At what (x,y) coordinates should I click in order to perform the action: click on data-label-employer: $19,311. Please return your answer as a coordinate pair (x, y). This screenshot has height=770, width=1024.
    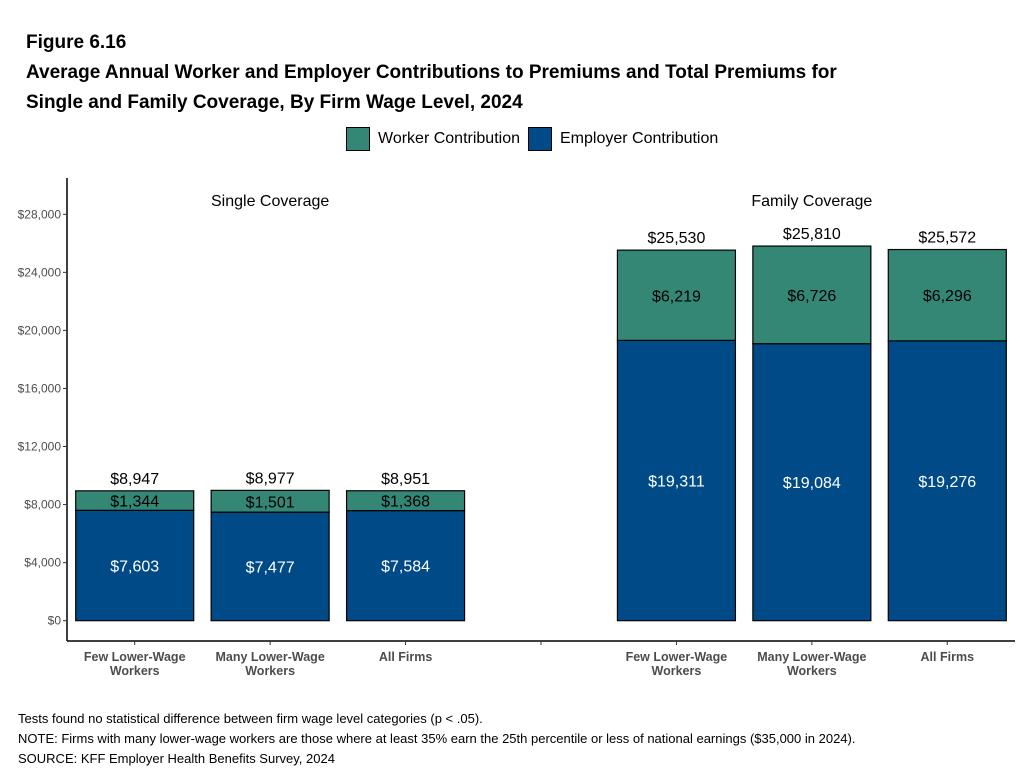
    Looking at the image, I should click on (676, 482).